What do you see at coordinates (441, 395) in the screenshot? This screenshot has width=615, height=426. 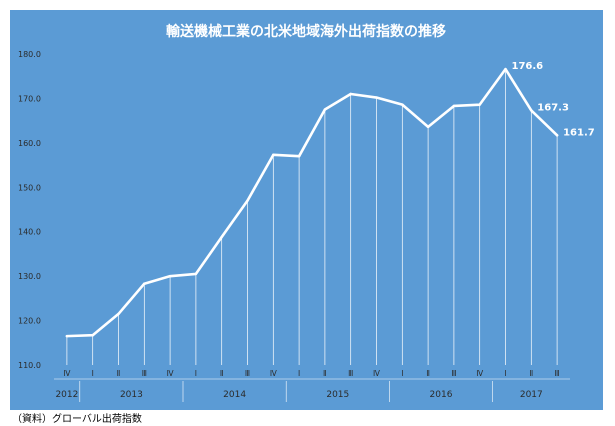 I see `year-label: 2016` at bounding box center [441, 395].